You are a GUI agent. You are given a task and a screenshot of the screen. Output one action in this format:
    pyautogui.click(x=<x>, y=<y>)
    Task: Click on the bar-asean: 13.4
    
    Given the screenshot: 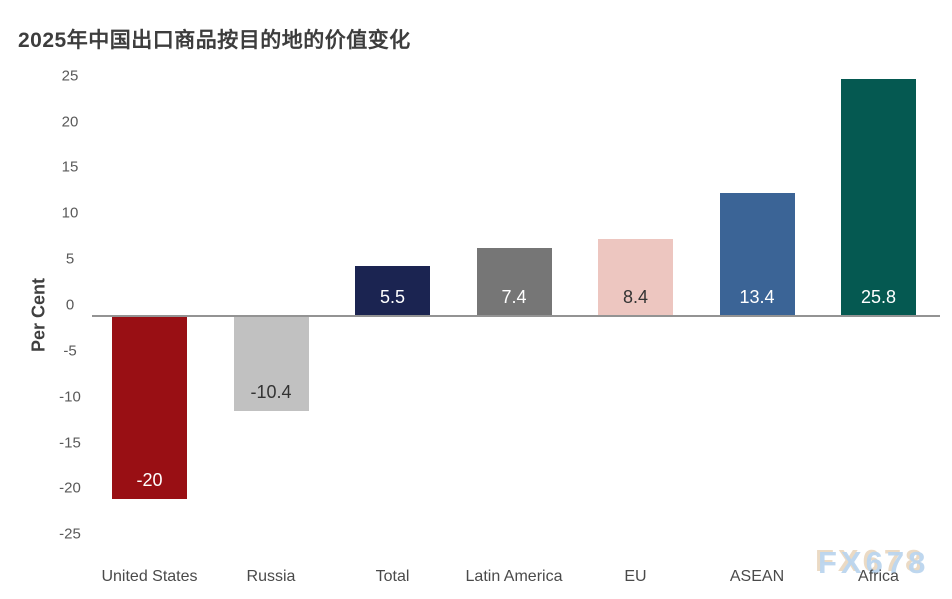 What is the action you would take?
    pyautogui.click(x=757, y=254)
    